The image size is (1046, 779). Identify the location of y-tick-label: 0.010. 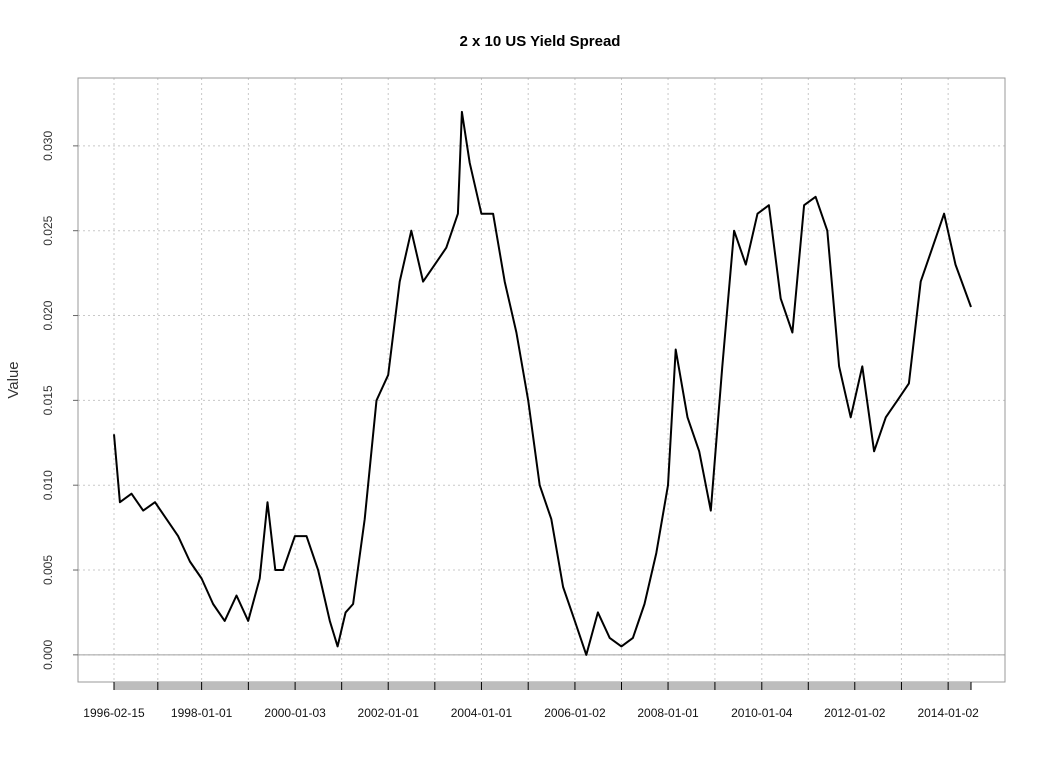
(48, 485).